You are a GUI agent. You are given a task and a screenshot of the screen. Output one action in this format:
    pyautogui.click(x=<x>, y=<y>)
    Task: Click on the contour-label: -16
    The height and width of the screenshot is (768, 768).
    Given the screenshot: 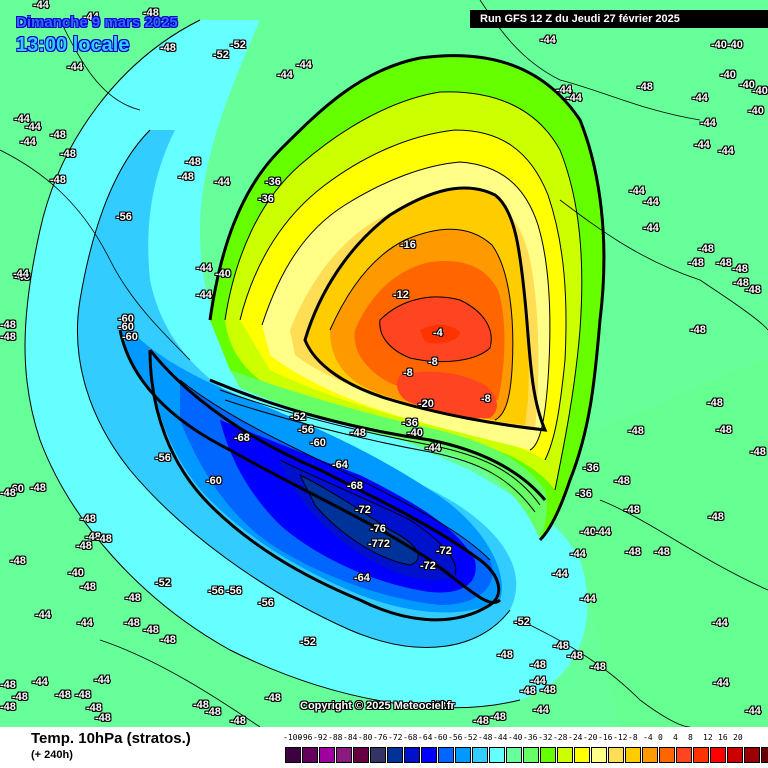 What is the action you would take?
    pyautogui.click(x=408, y=245)
    